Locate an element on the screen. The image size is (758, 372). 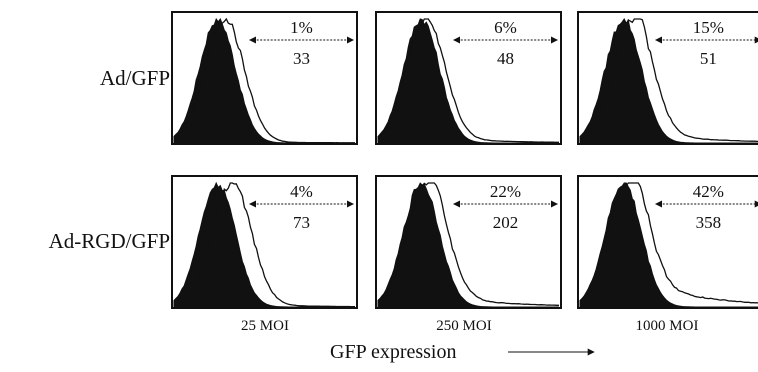
gate-mfi-label: 202 is located at coordinates (506, 222).